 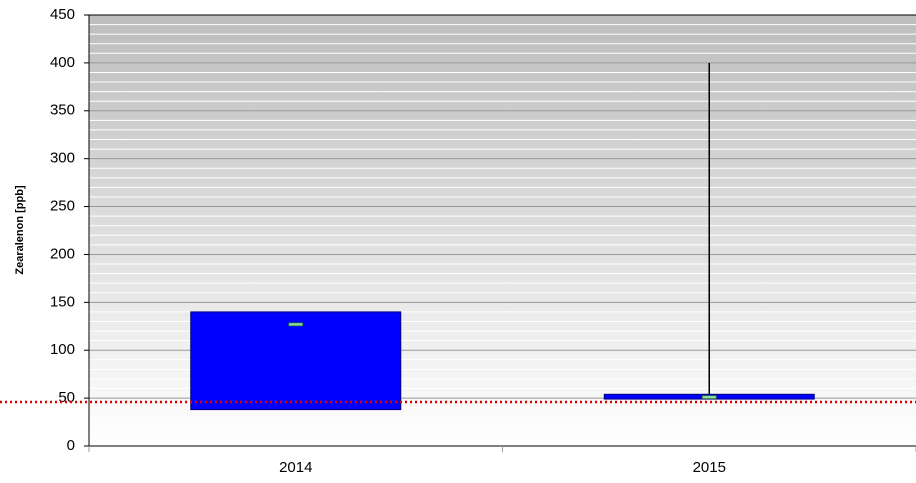 I want to click on y-tick-label: 150, so click(x=62, y=301).